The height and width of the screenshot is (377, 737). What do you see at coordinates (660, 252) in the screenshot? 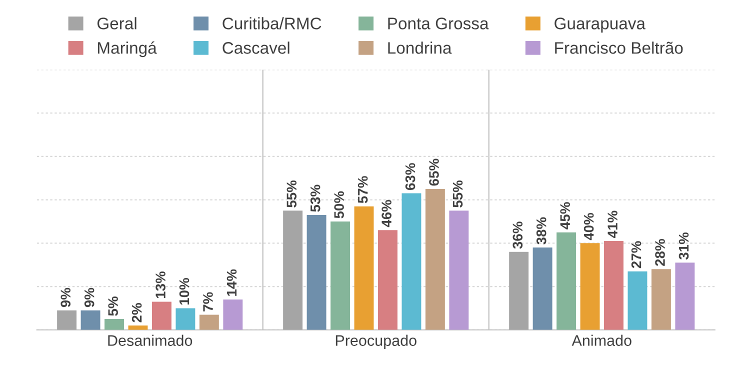
I see `data-label: 28%` at bounding box center [660, 252].